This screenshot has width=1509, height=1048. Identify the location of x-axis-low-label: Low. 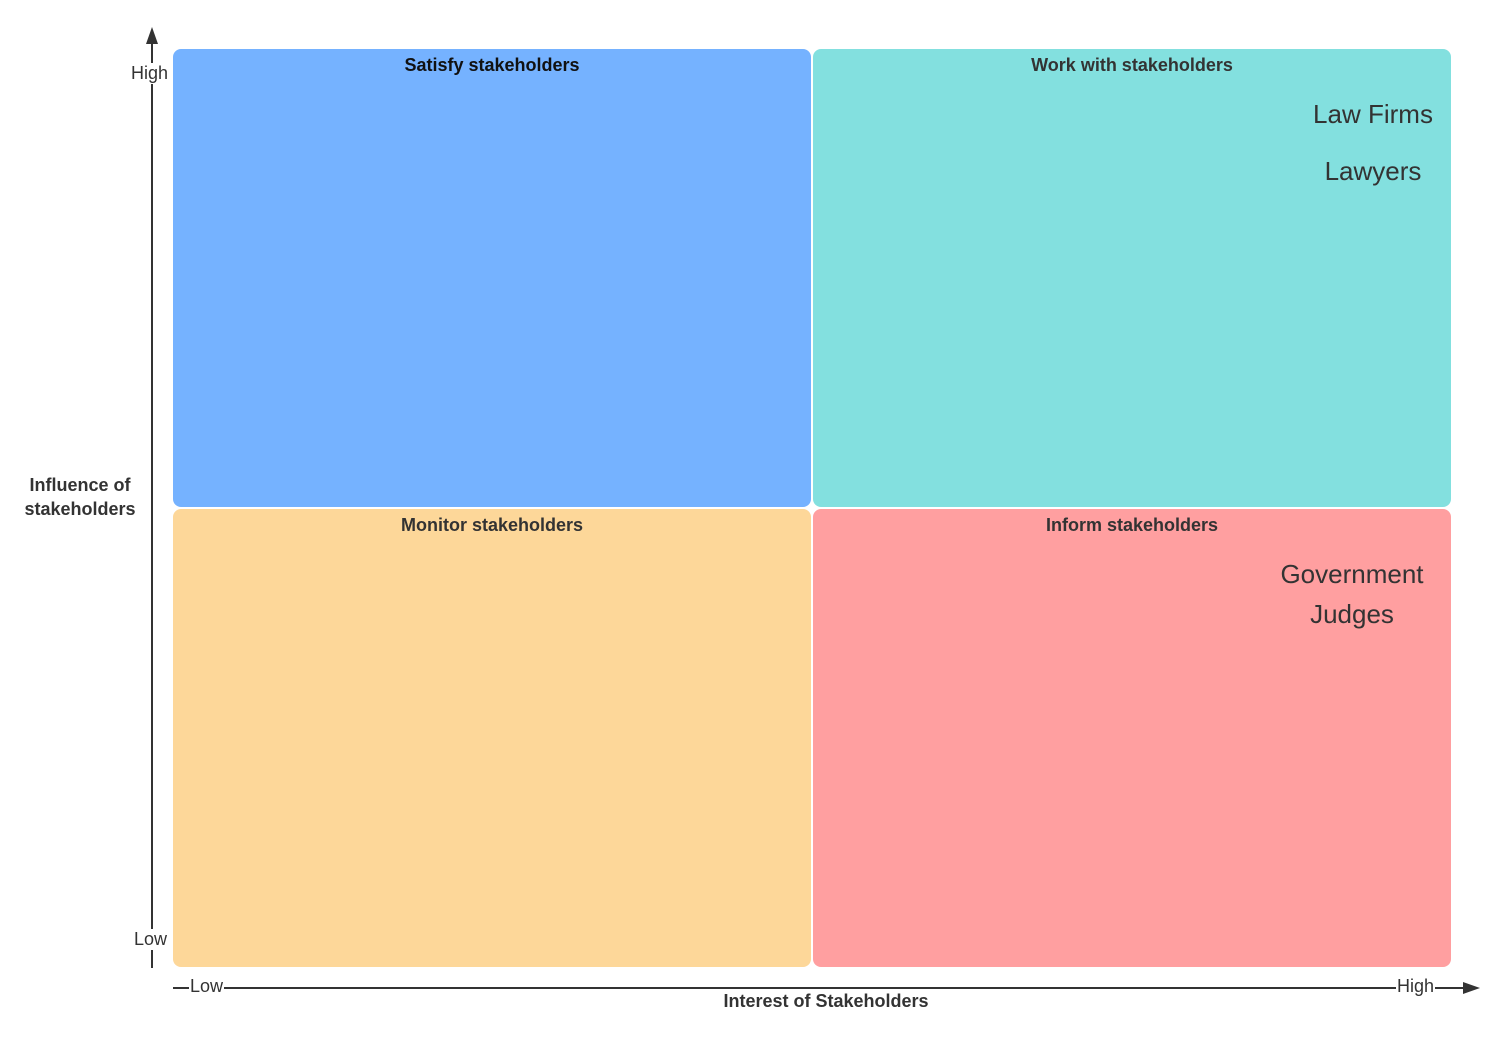
(207, 986).